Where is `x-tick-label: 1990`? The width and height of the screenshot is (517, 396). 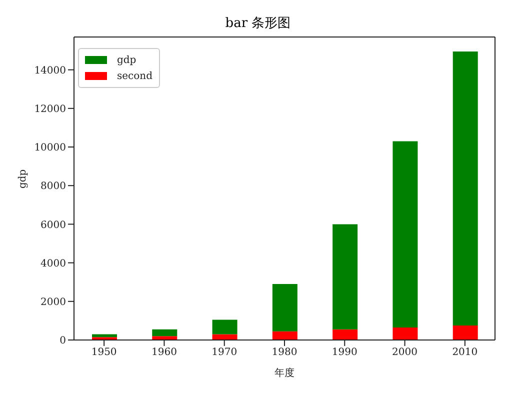 x-tick-label: 1990 is located at coordinates (345, 352).